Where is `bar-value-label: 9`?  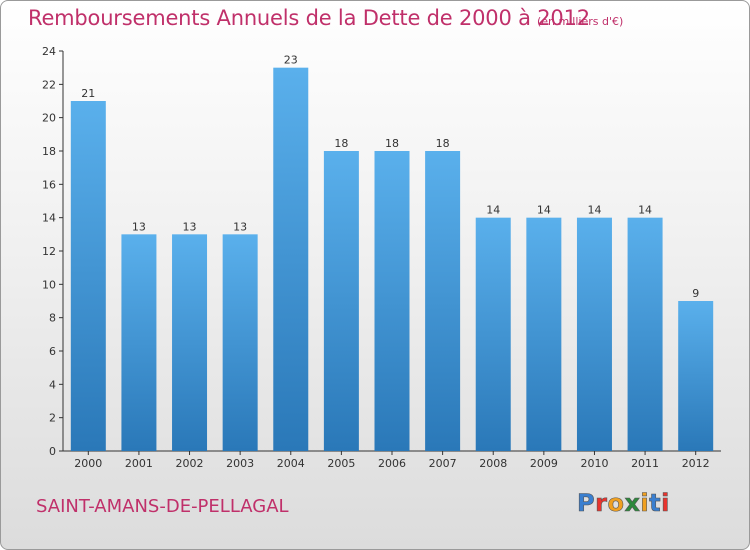 bar-value-label: 9 is located at coordinates (695, 293).